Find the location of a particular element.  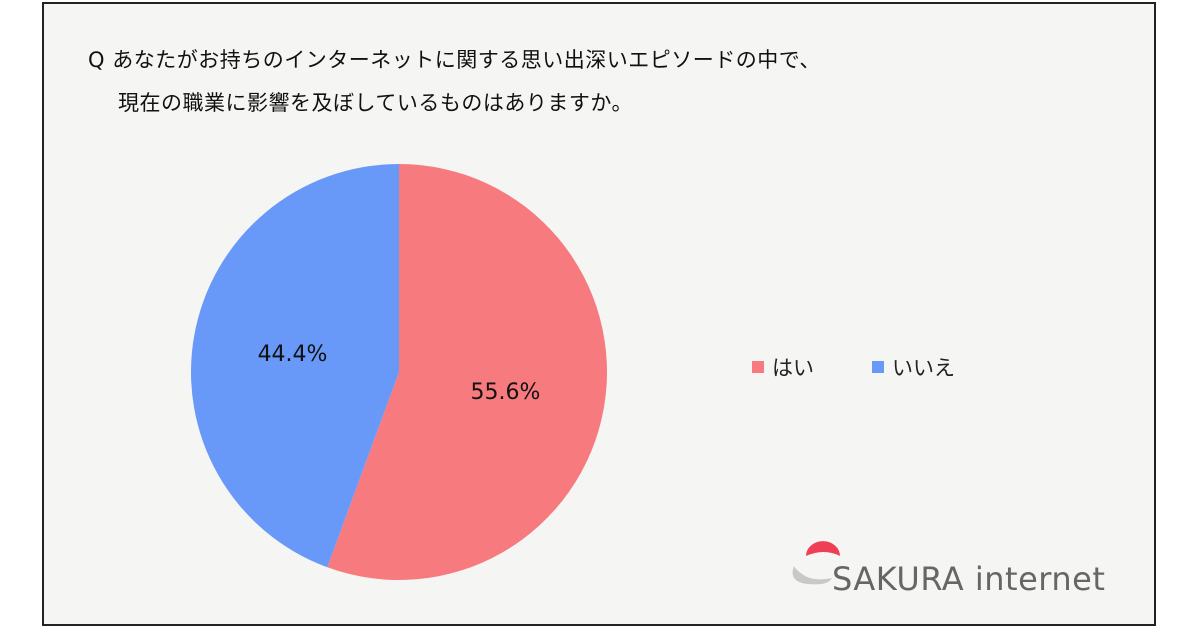

question-line-1: Q あなたがお持ちのインターネットに関する思い出深いエピソードの中で、 is located at coordinates (454, 60).